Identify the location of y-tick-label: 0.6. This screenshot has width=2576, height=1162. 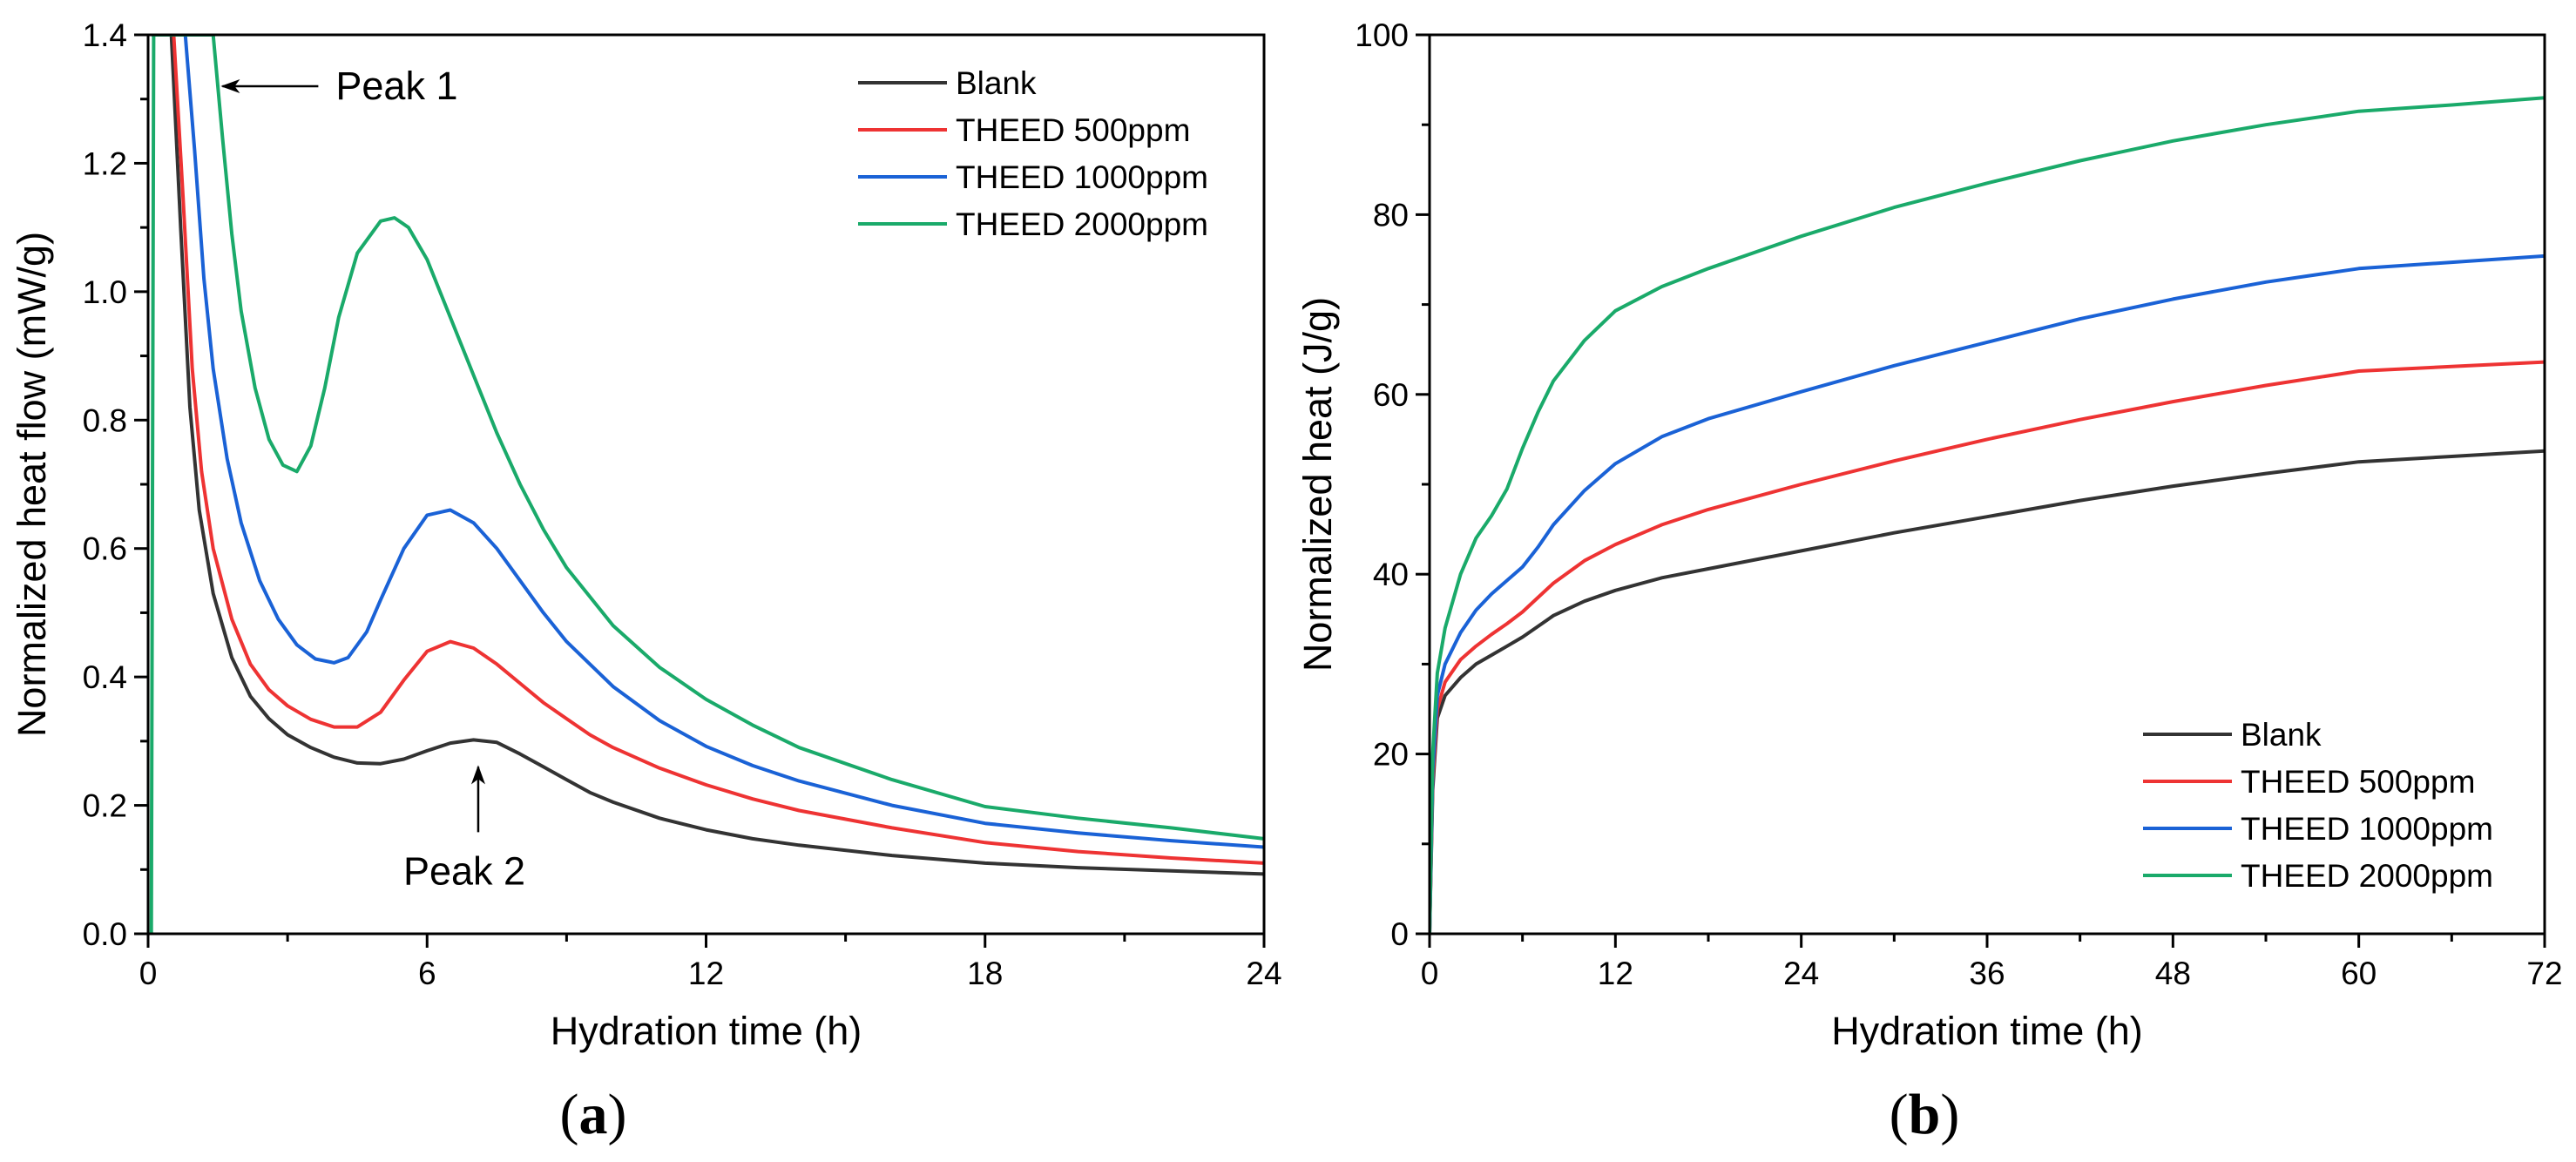
(105, 549).